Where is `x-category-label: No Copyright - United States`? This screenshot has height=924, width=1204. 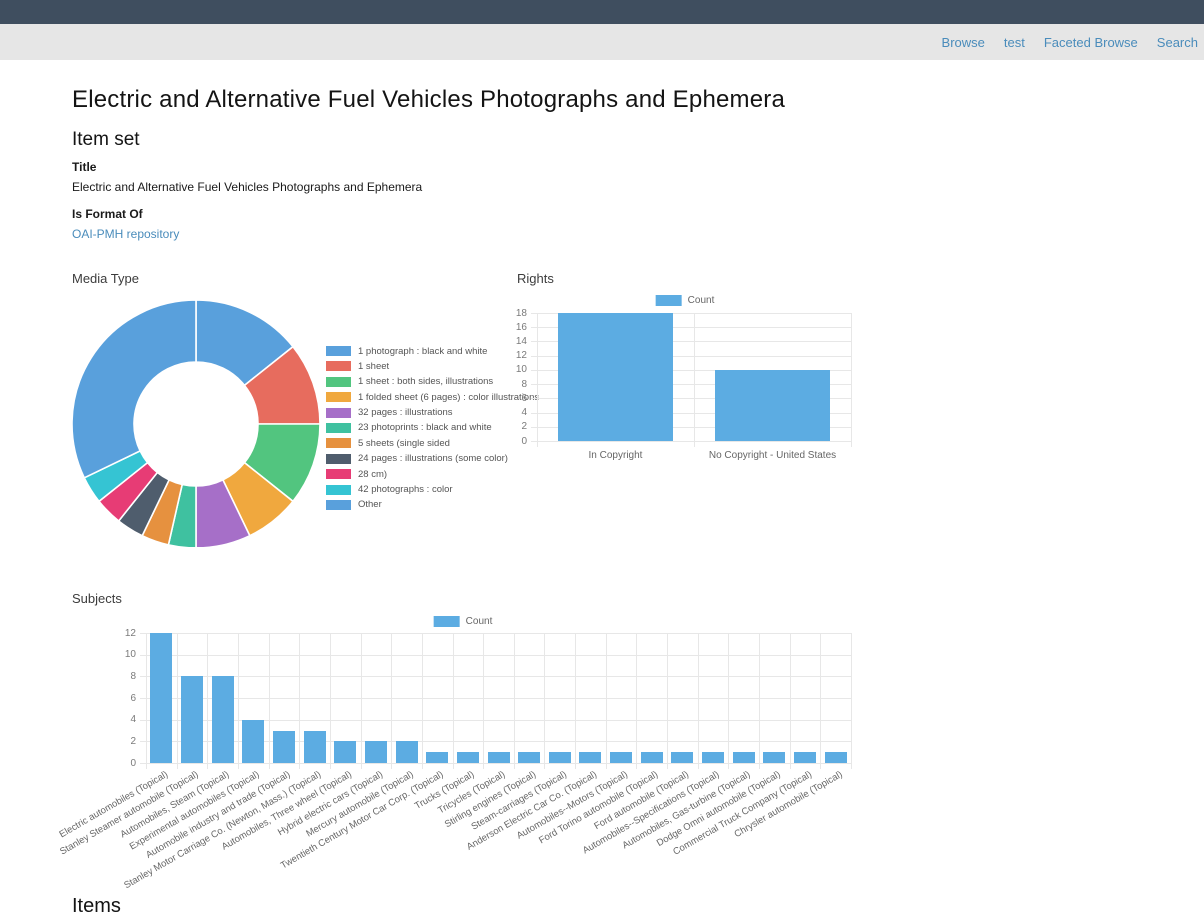
x-category-label: No Copyright - United States is located at coordinates (772, 455).